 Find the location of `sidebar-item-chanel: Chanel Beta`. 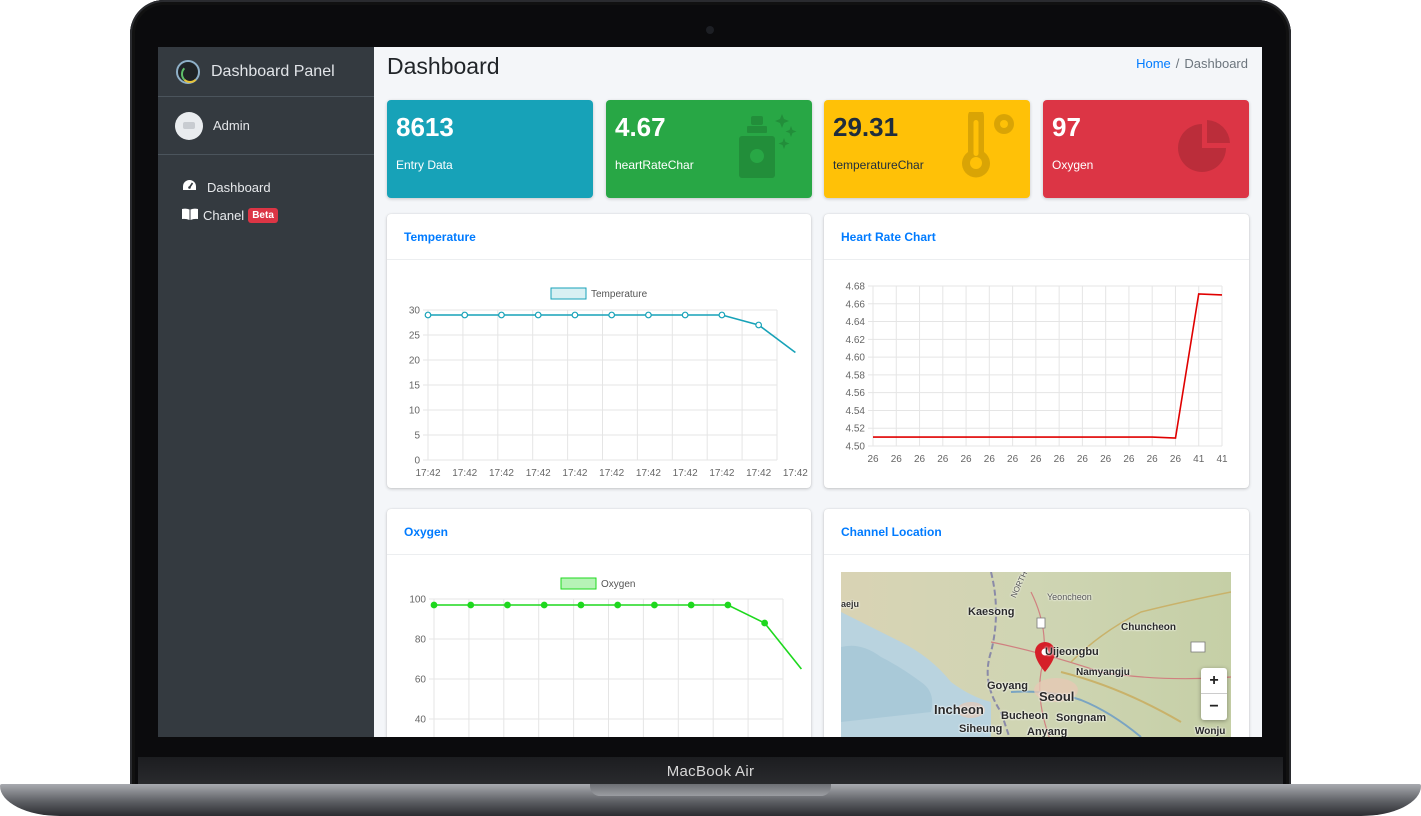

sidebar-item-chanel: Chanel Beta is located at coordinates (266, 215).